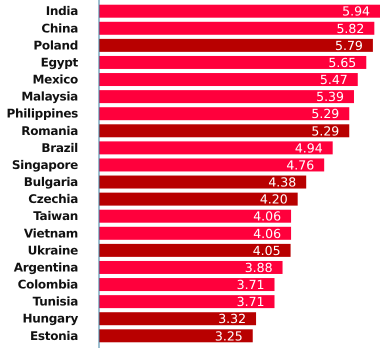  What do you see at coordinates (228, 336) in the screenshot?
I see `data-label: 3.25` at bounding box center [228, 336].